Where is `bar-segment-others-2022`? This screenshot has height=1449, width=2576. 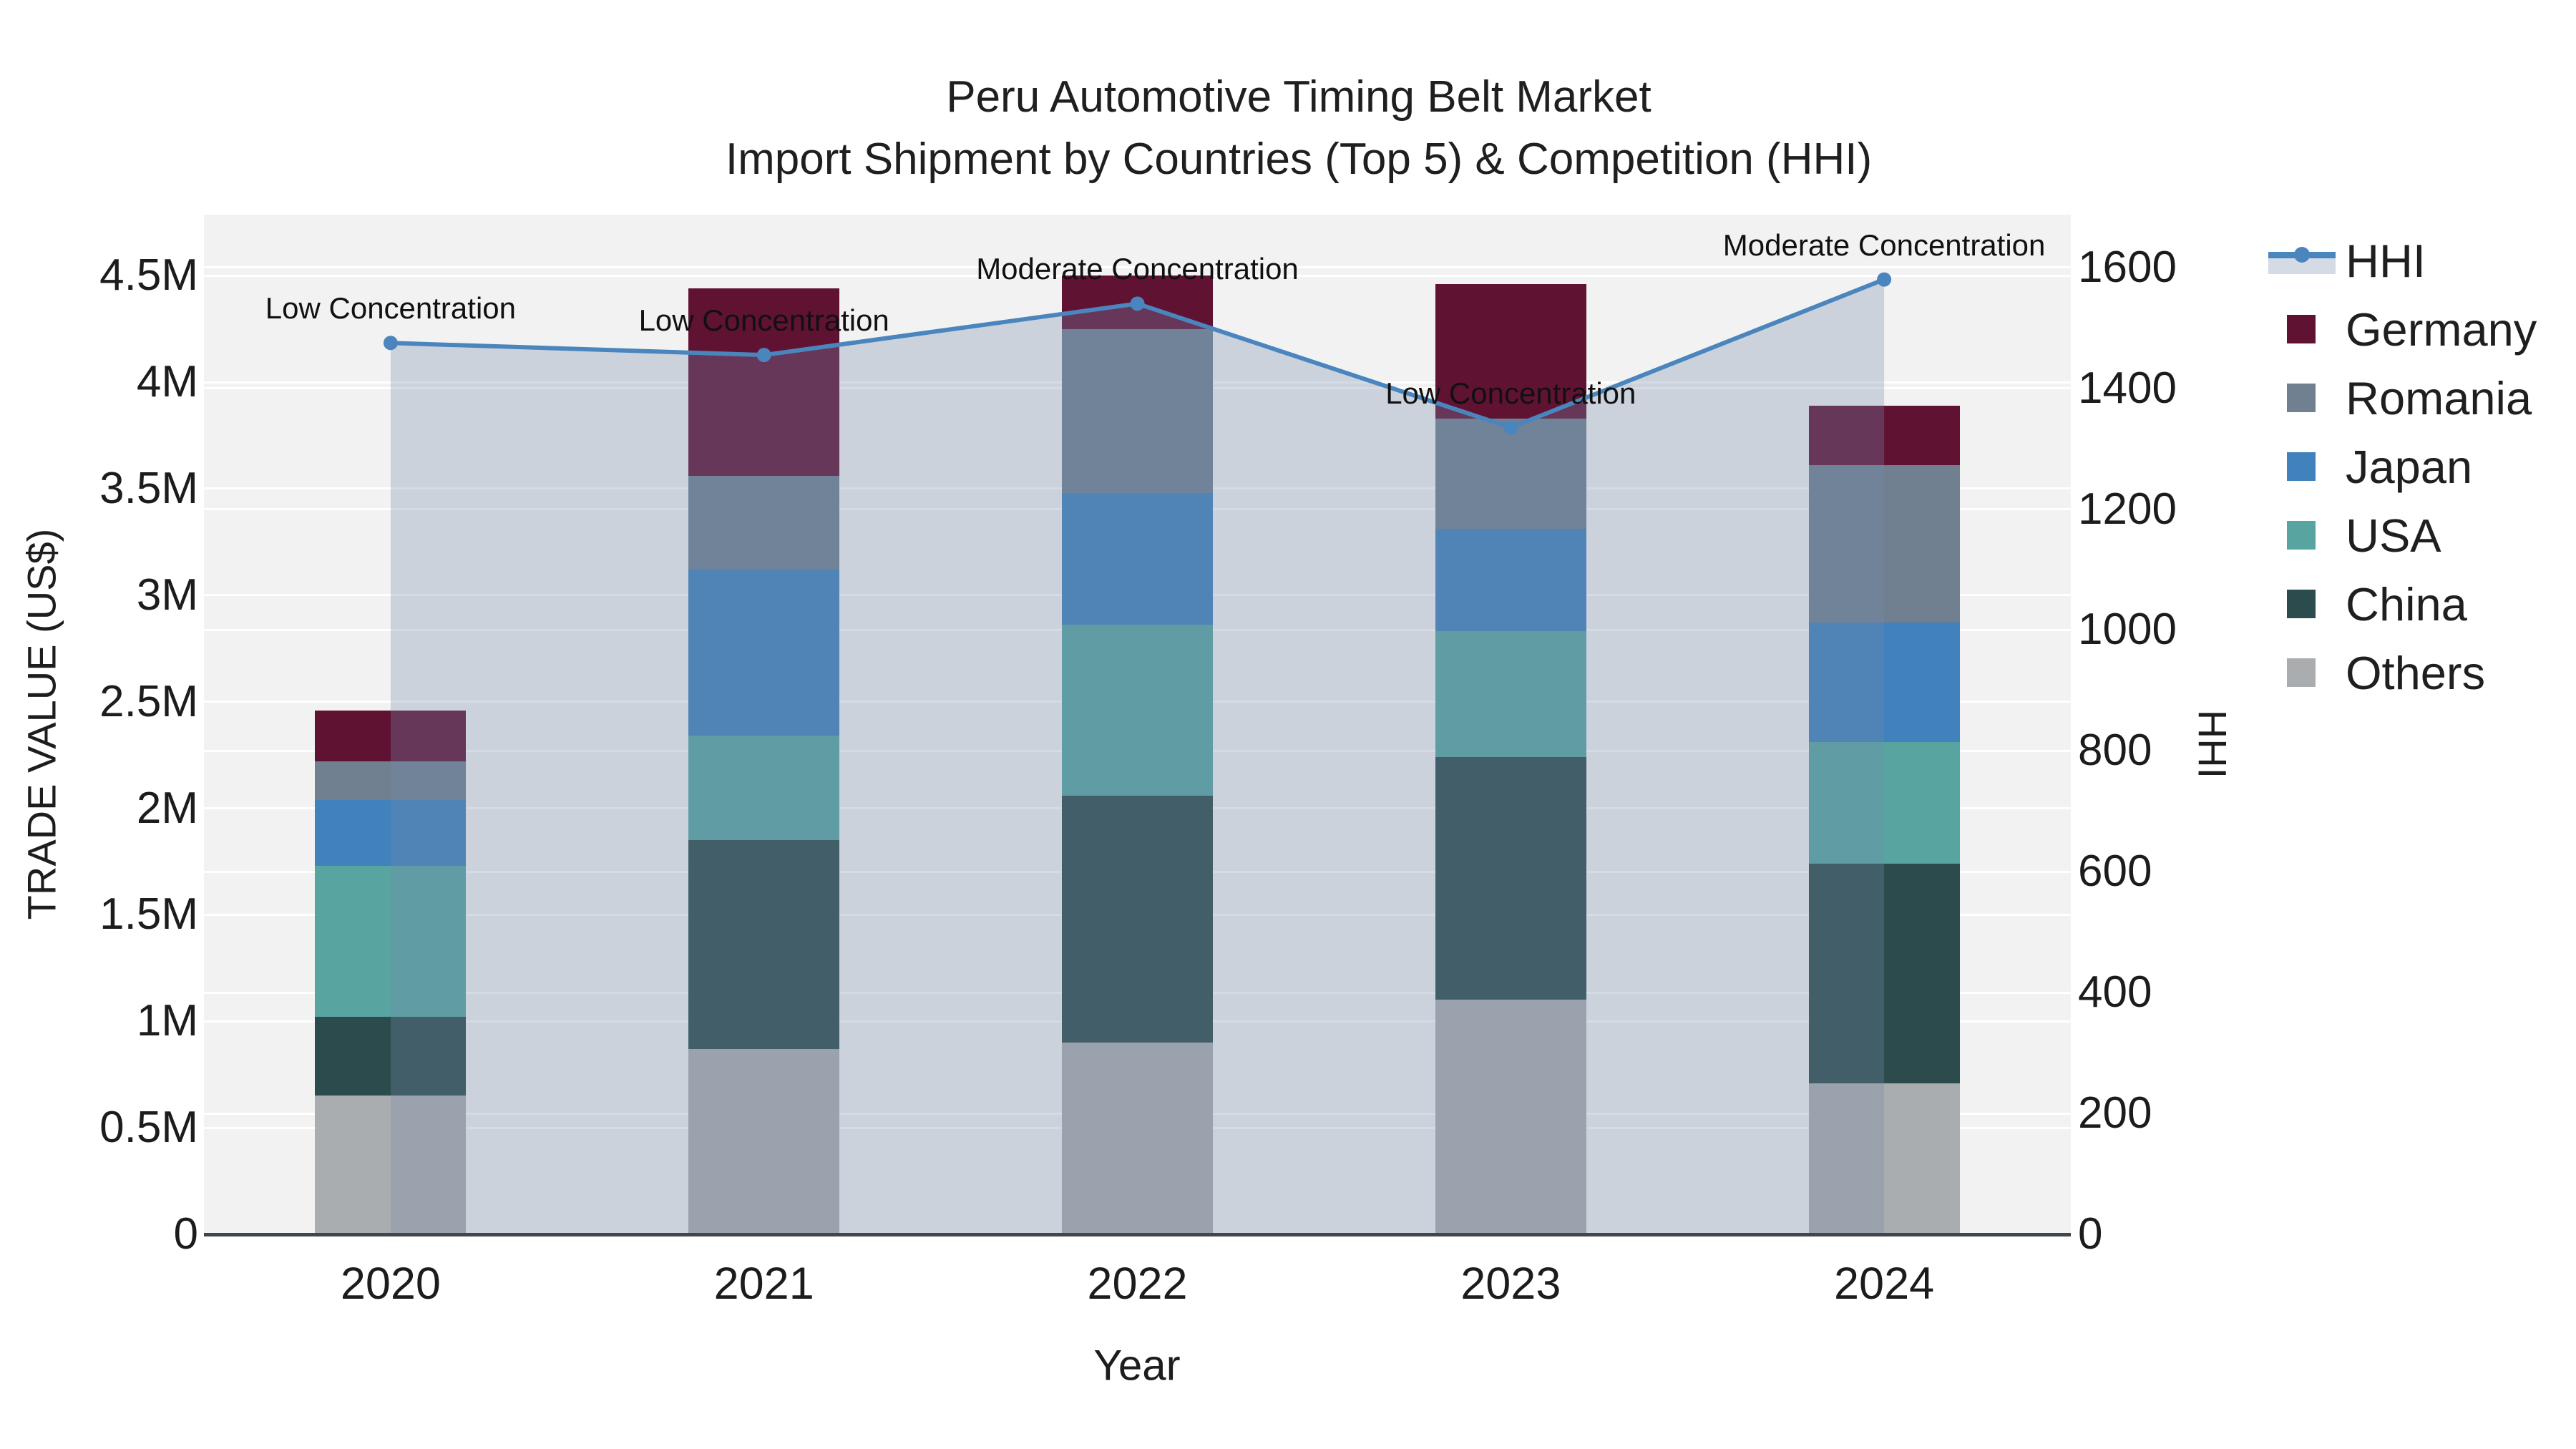 bar-segment-others-2022 is located at coordinates (1137, 1138).